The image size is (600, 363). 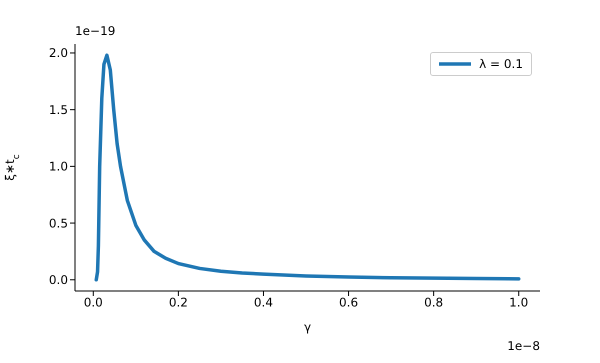 I want to click on x-tick-label: 0.0, so click(x=93, y=303).